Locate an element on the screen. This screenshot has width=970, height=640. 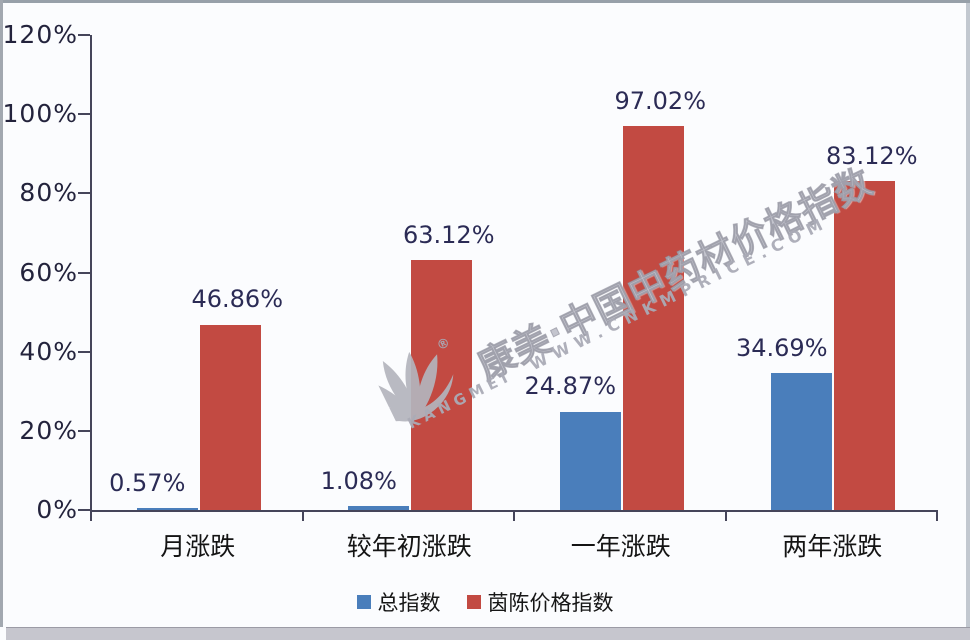
x-axis-category-label: 较年初涨跌 is located at coordinates (409, 546).